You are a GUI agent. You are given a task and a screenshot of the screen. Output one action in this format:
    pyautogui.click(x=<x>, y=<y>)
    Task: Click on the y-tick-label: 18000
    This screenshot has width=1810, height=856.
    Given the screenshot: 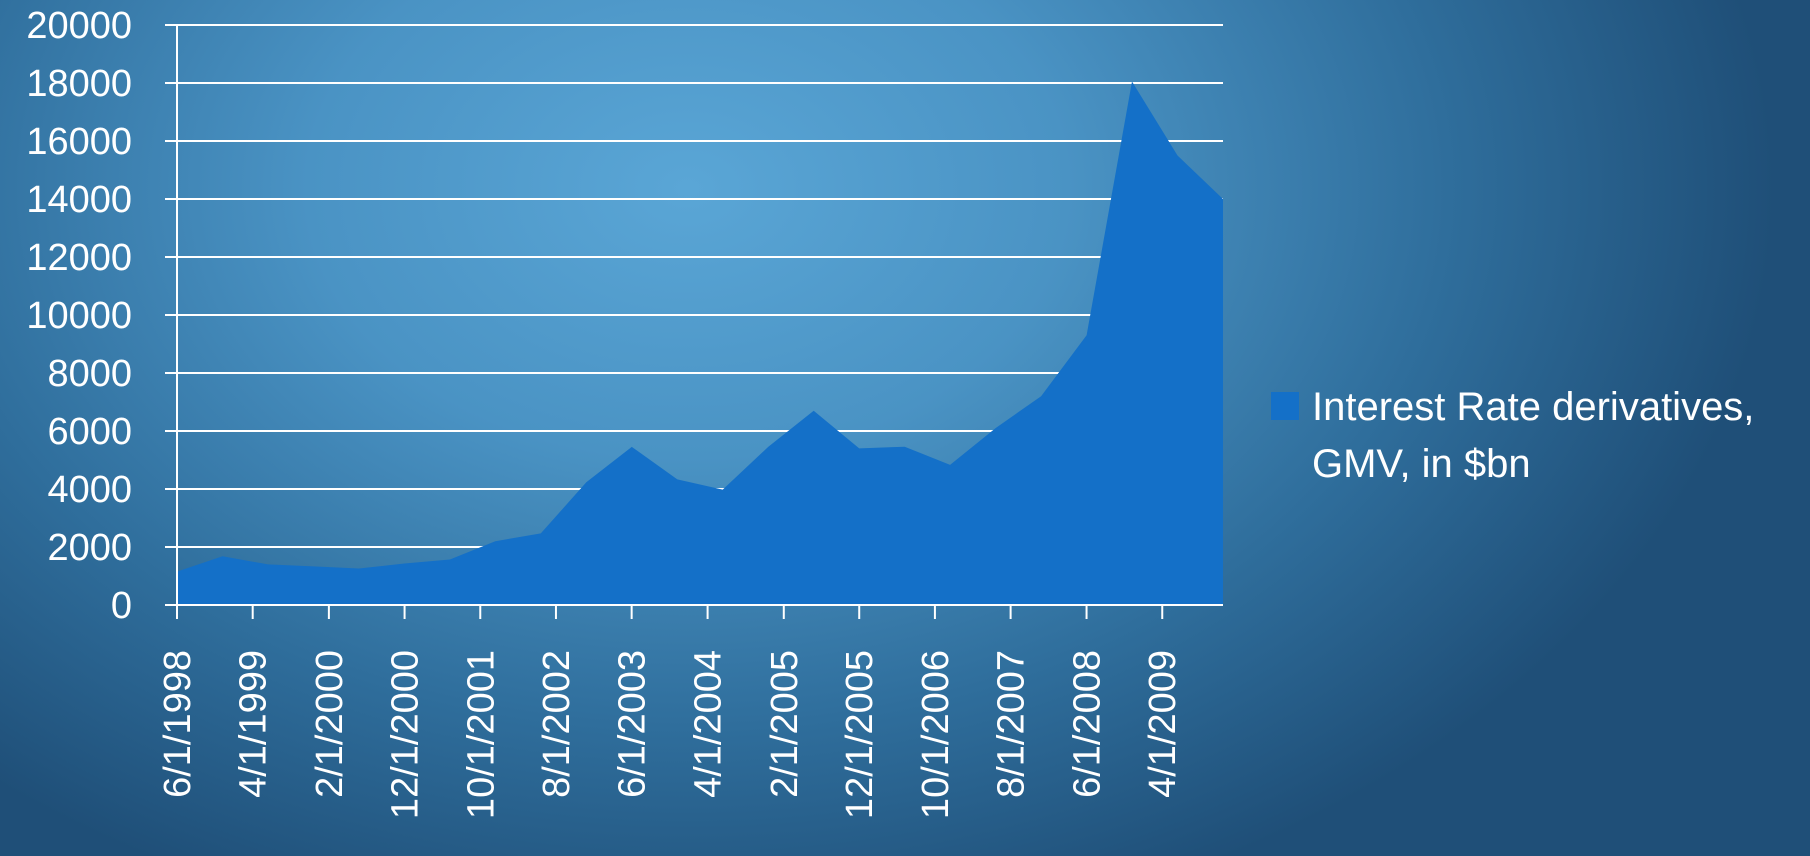 What is the action you would take?
    pyautogui.click(x=79, y=84)
    